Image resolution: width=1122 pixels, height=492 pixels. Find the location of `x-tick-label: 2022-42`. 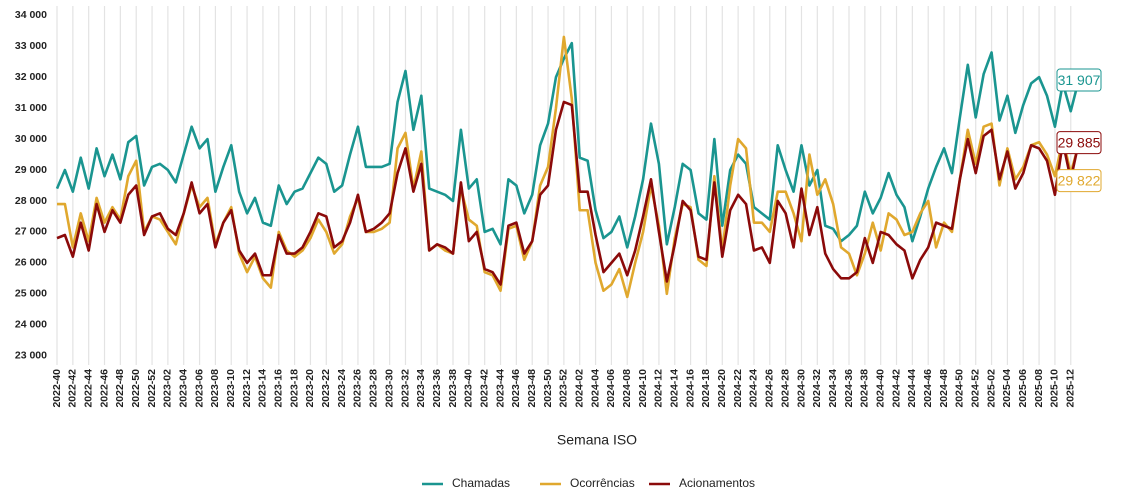

x-tick-label: 2022-42 is located at coordinates (73, 388).